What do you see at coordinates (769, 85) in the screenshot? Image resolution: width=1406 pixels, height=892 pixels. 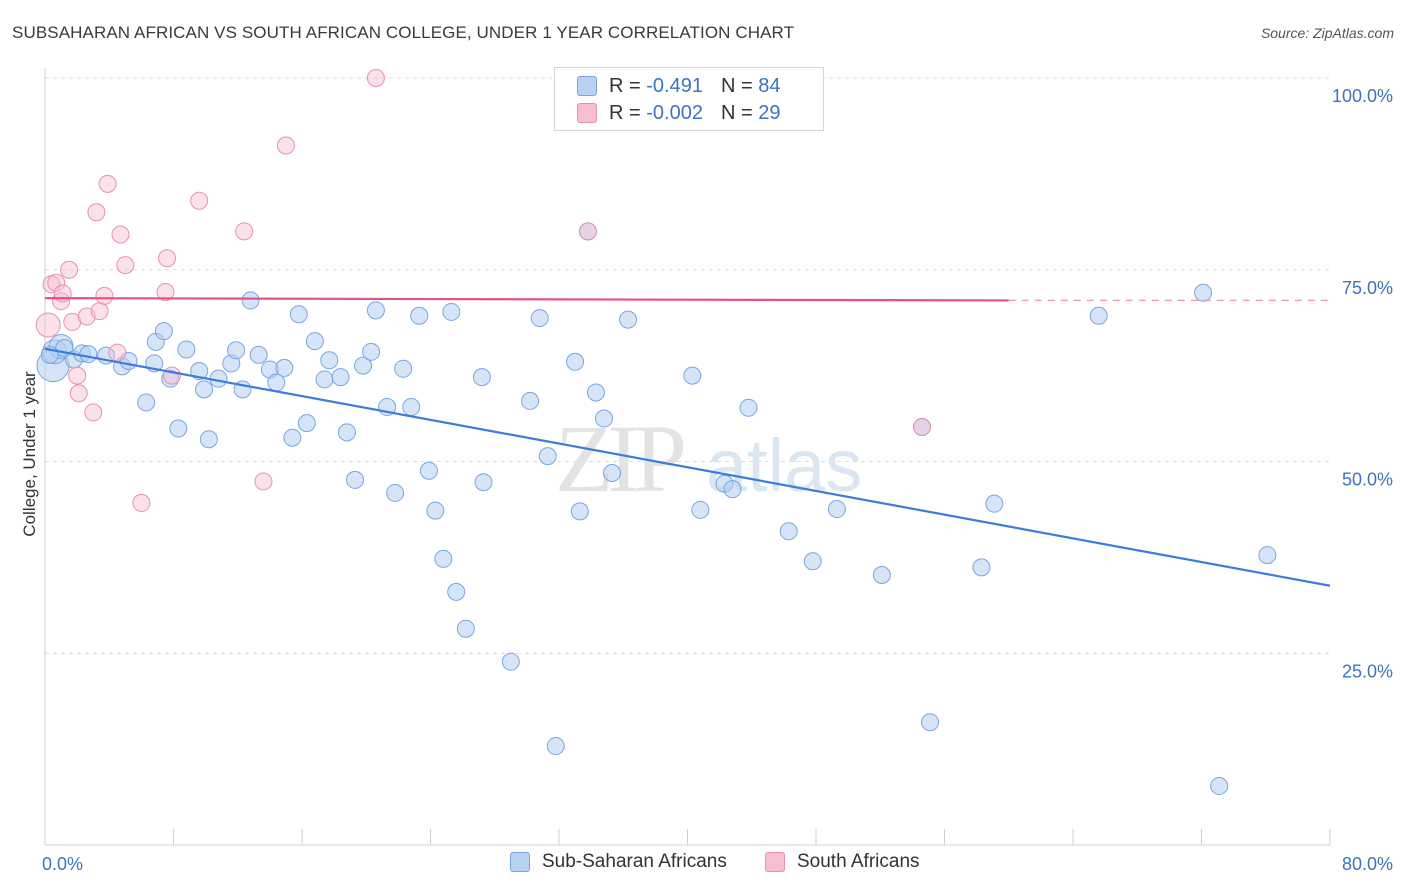 I see `legend-n-value: 84` at bounding box center [769, 85].